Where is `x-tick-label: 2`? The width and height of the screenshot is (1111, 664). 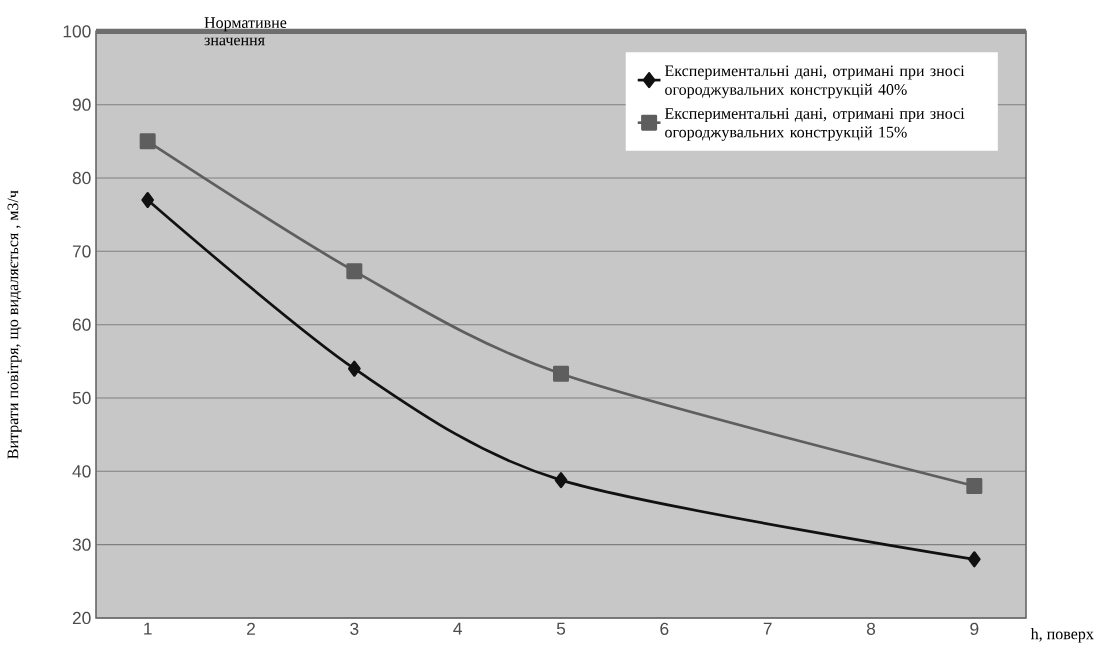
x-tick-label: 2 is located at coordinates (251, 628).